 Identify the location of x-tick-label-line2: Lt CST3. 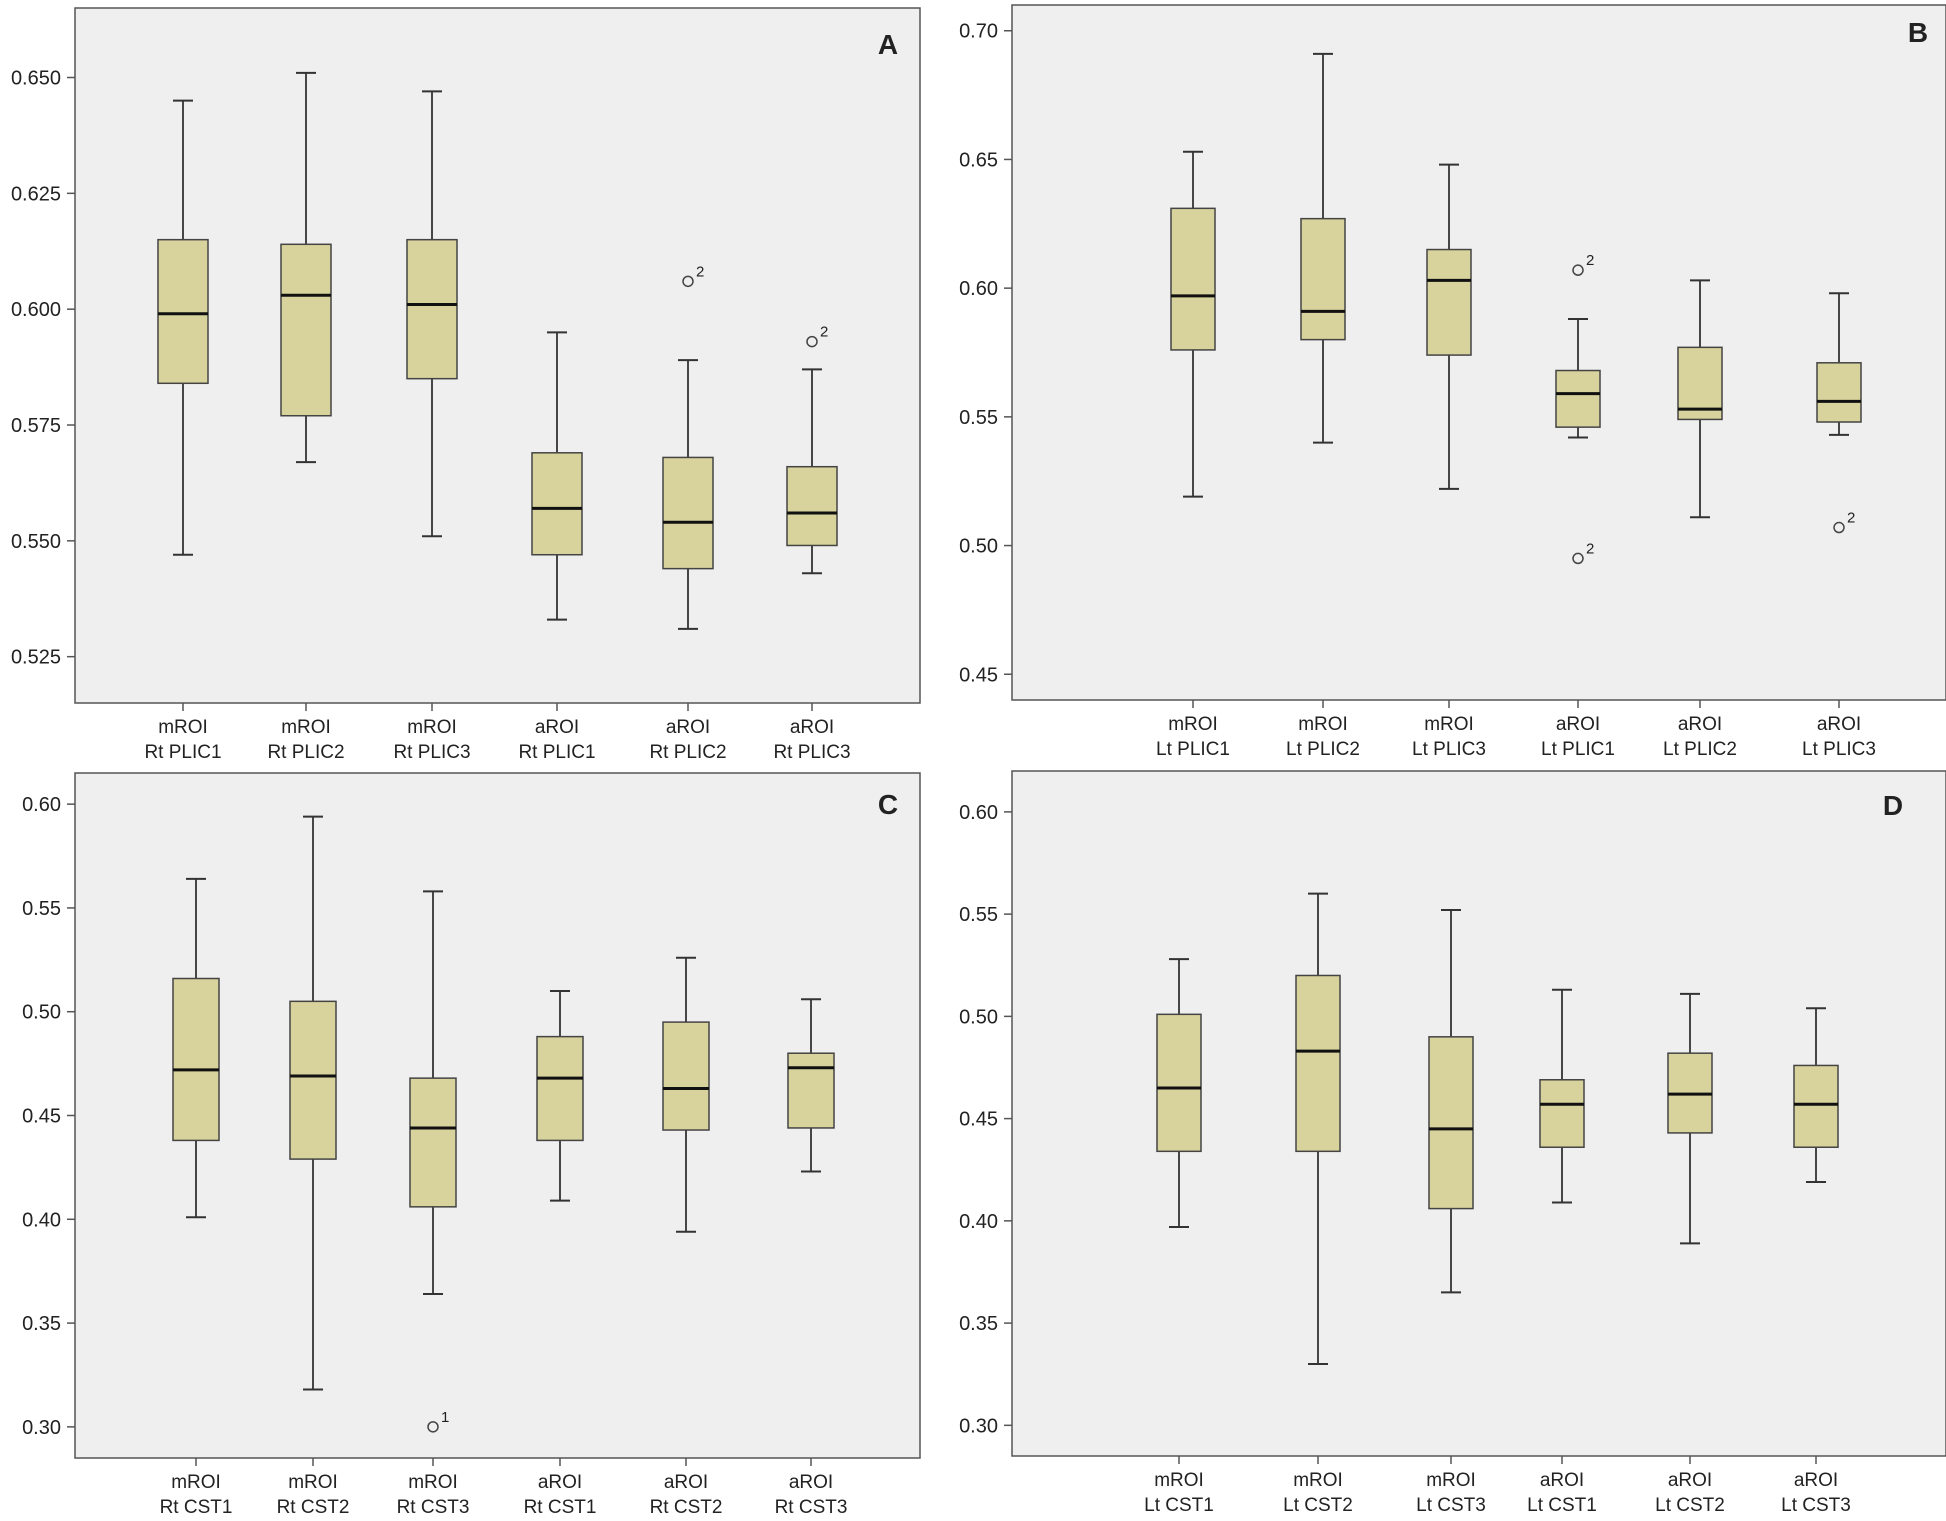
(1451, 1505).